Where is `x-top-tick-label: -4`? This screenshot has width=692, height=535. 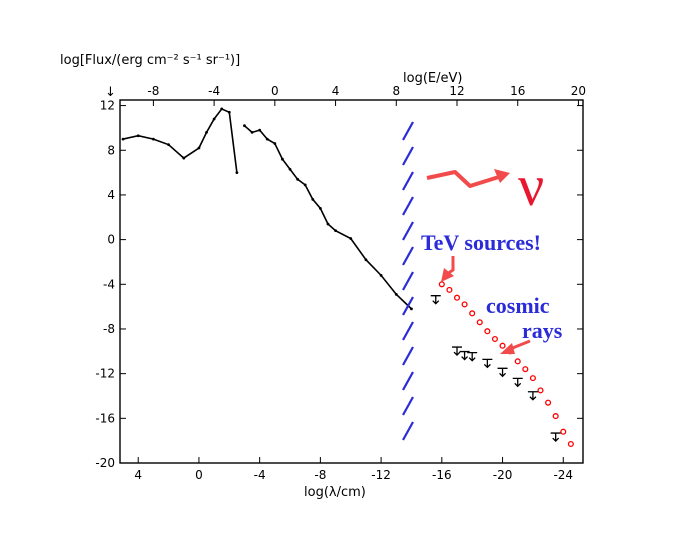
x-top-tick-label: -4 is located at coordinates (214, 91).